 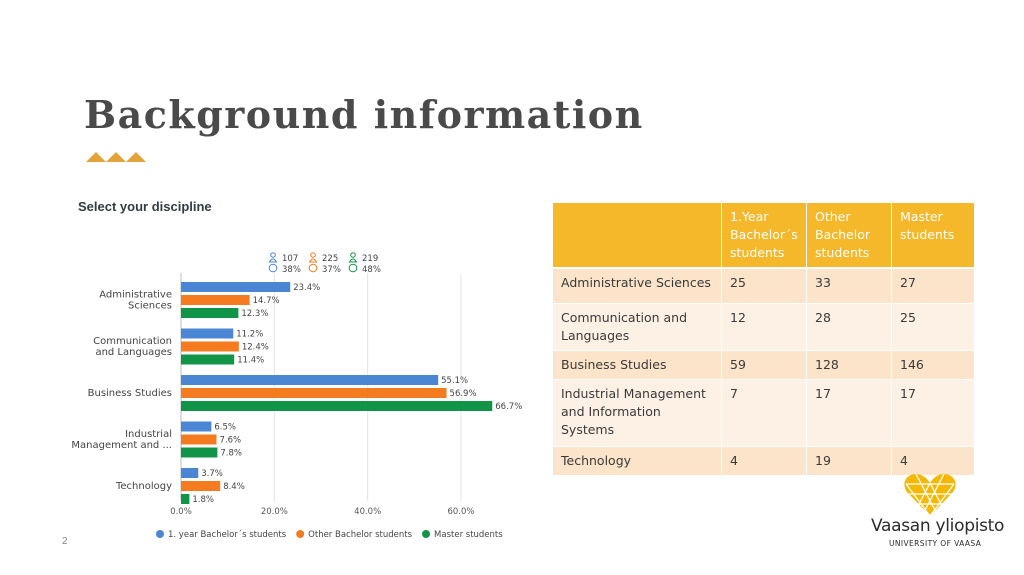 I want to click on table-cell: 27, so click(x=932, y=286).